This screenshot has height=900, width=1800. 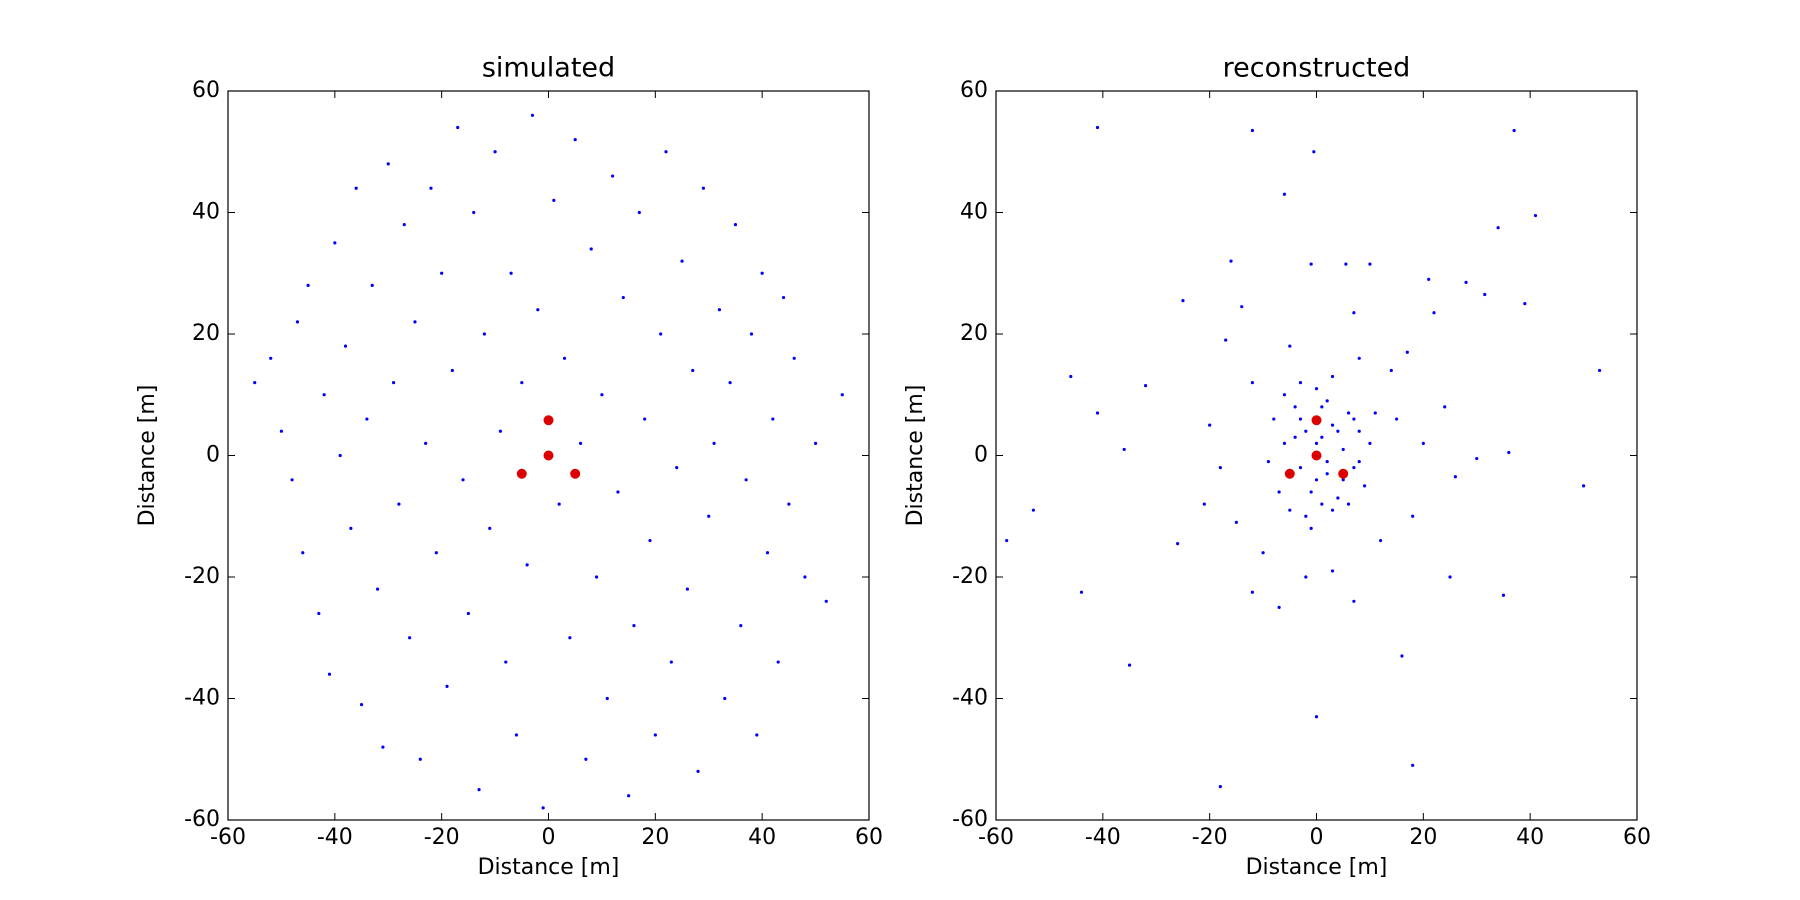 I want to click on x-tick-label: 40, so click(x=1530, y=837).